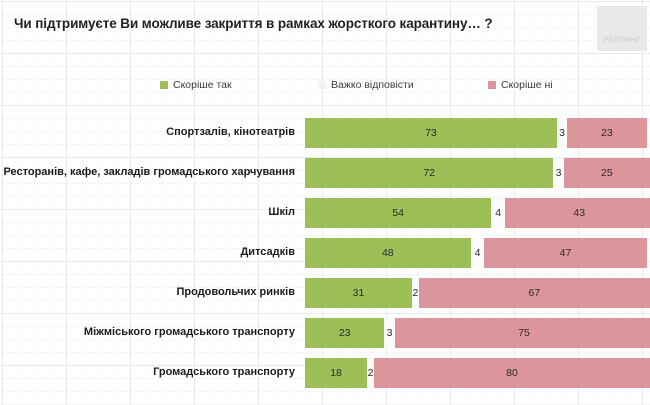  Describe the element at coordinates (372, 85) in the screenshot. I see `legend-label-hard: Важко відповісти` at that location.